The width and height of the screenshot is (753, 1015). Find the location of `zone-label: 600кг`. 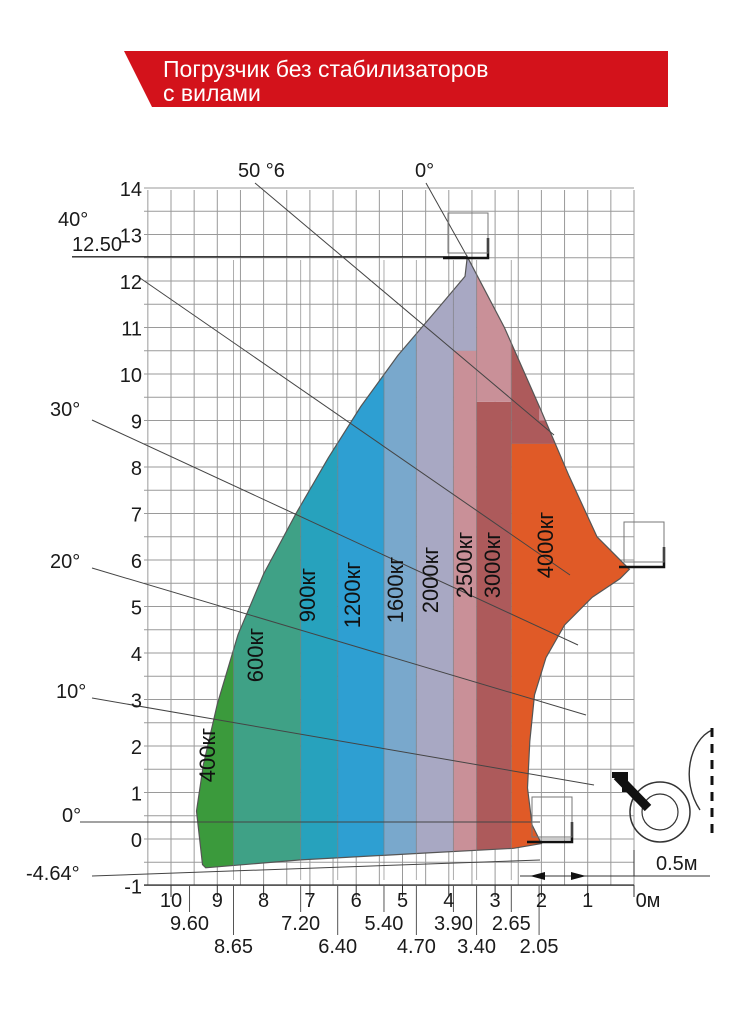

zone-label: 600кг is located at coordinates (255, 655).